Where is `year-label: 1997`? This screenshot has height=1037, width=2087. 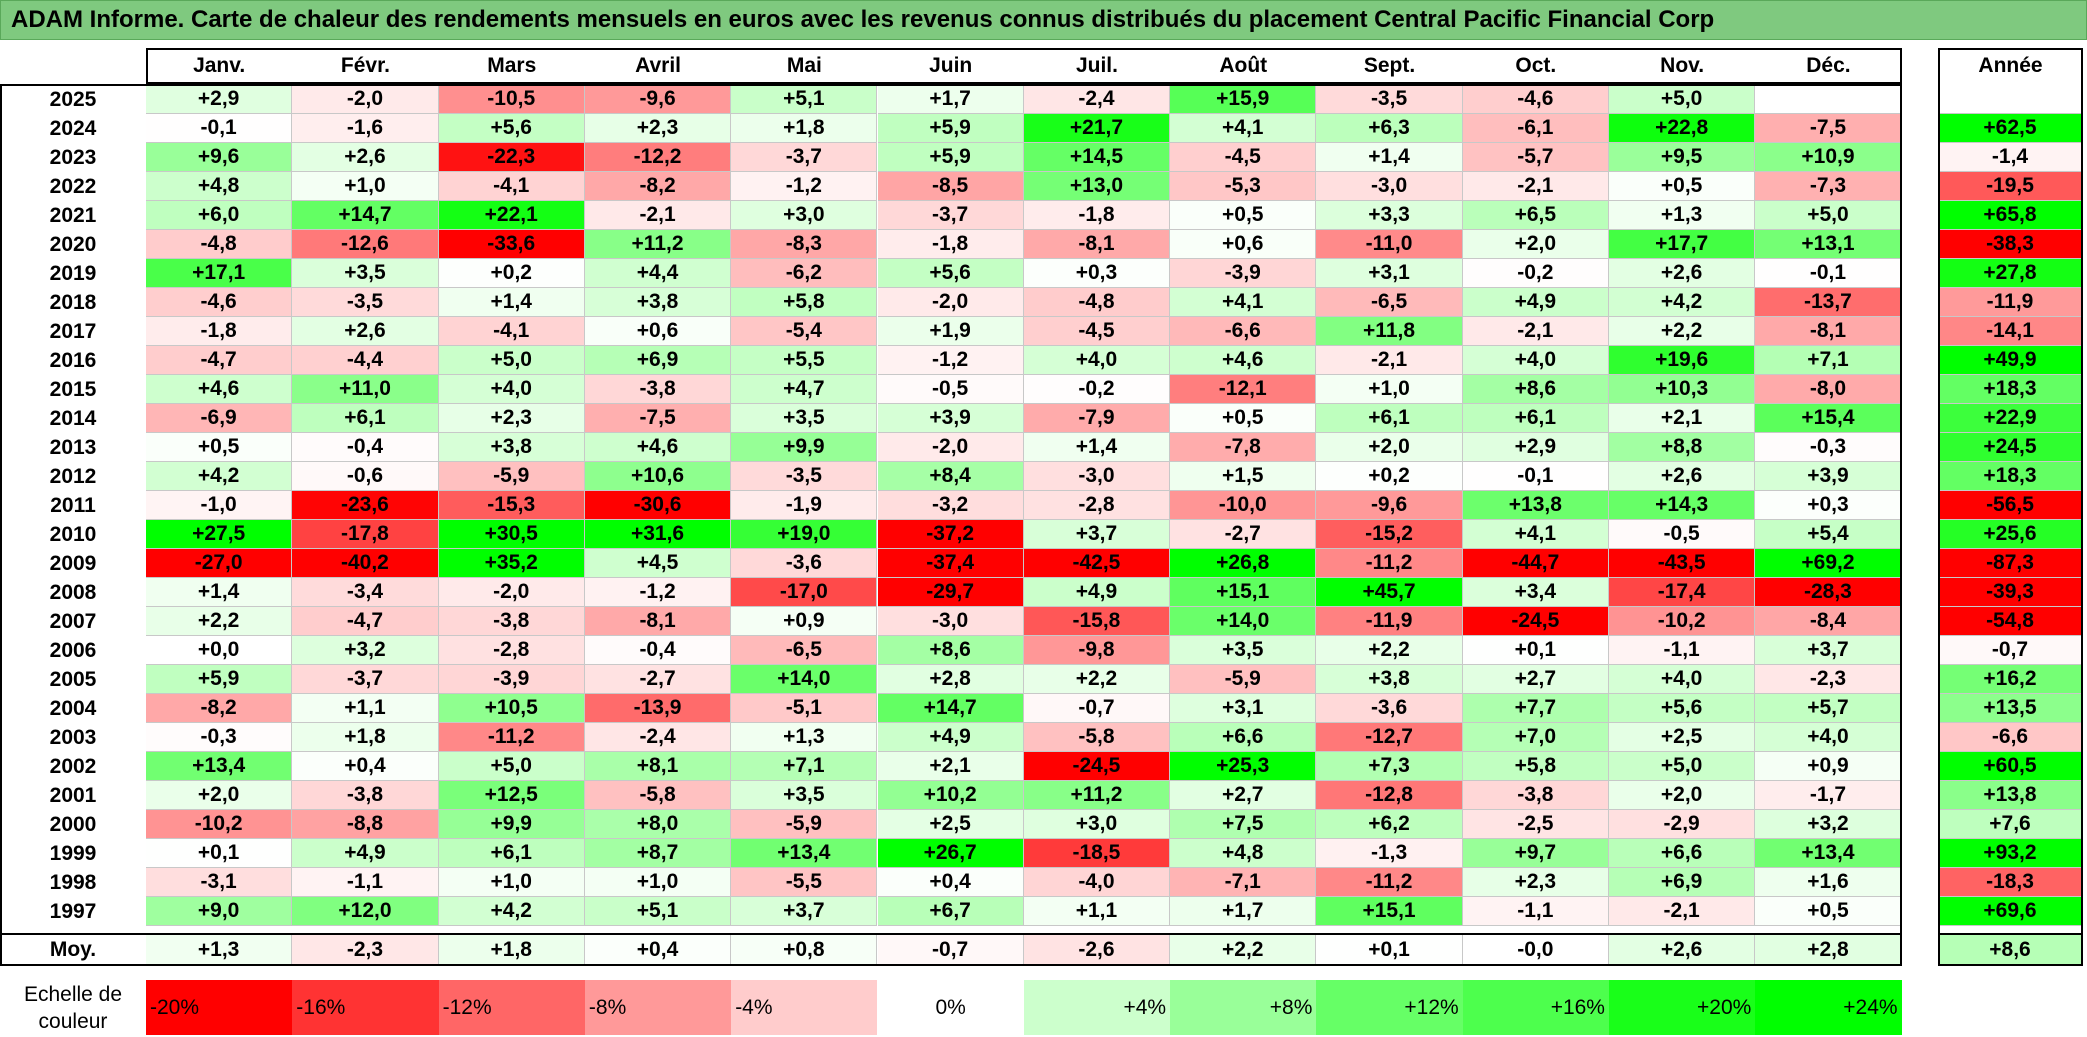 year-label: 1997 is located at coordinates (73, 911).